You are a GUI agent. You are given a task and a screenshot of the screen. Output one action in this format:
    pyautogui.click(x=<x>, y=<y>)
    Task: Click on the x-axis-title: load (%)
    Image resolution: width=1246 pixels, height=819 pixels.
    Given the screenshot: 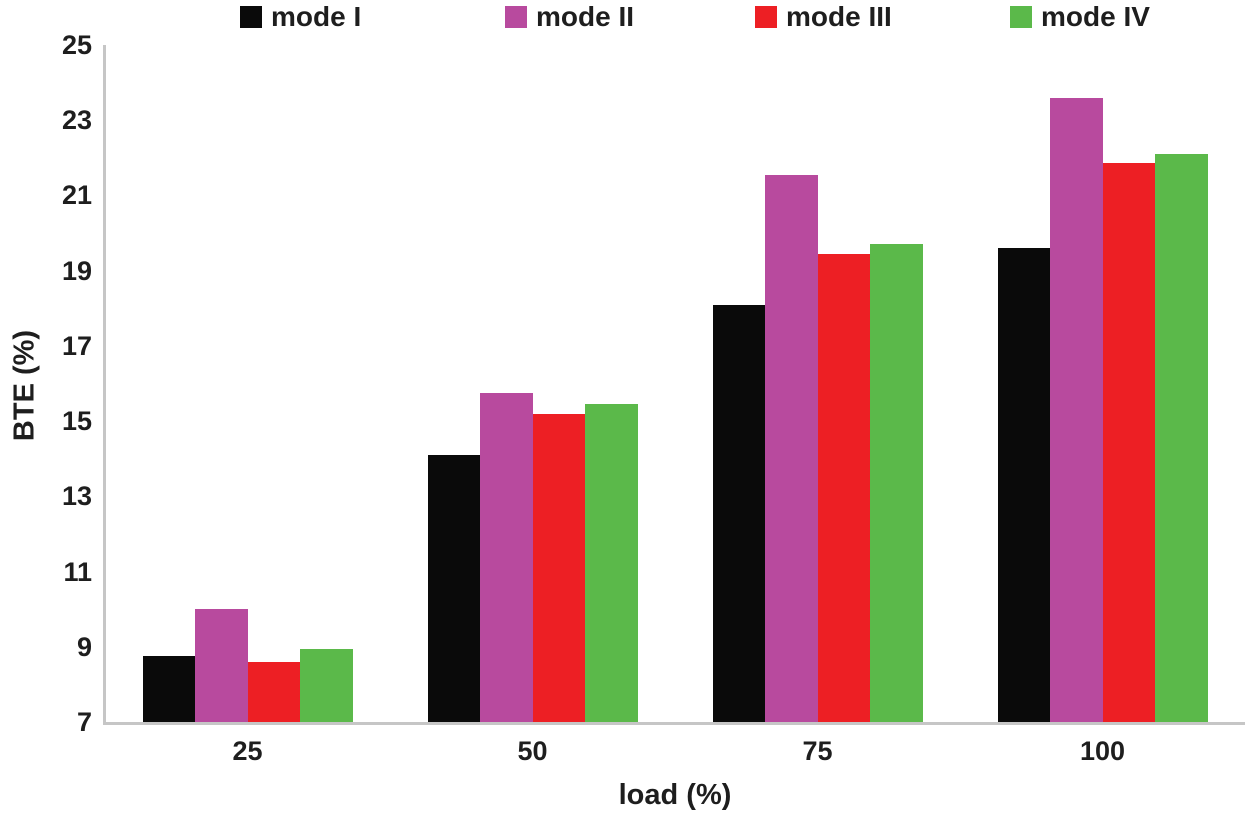 What is the action you would take?
    pyautogui.click(x=675, y=795)
    